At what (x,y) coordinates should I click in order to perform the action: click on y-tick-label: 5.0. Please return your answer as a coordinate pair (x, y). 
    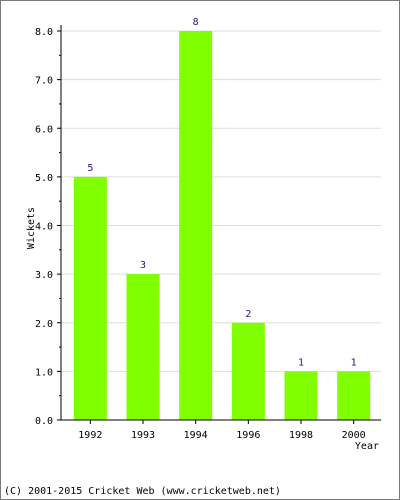
    Looking at the image, I should click on (44, 178).